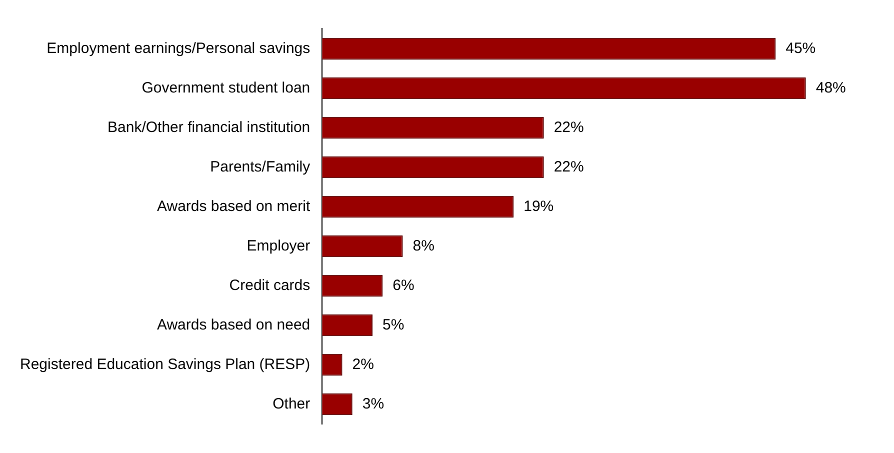 The image size is (894, 453). I want to click on data-label: 8%, so click(423, 245).